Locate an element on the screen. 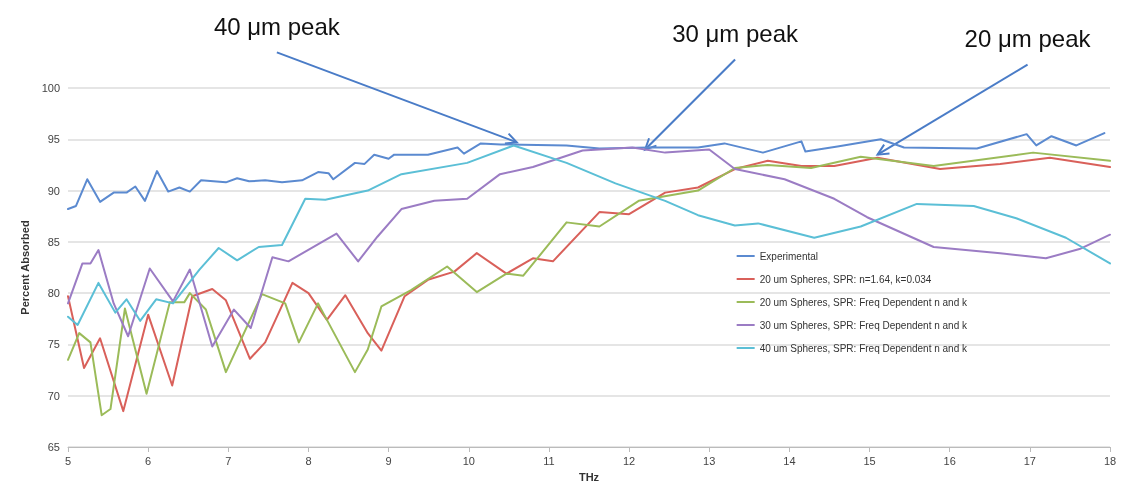  legend-label: 40 um Spheres, SPR: Freq Dependent n and k is located at coordinates (863, 348).